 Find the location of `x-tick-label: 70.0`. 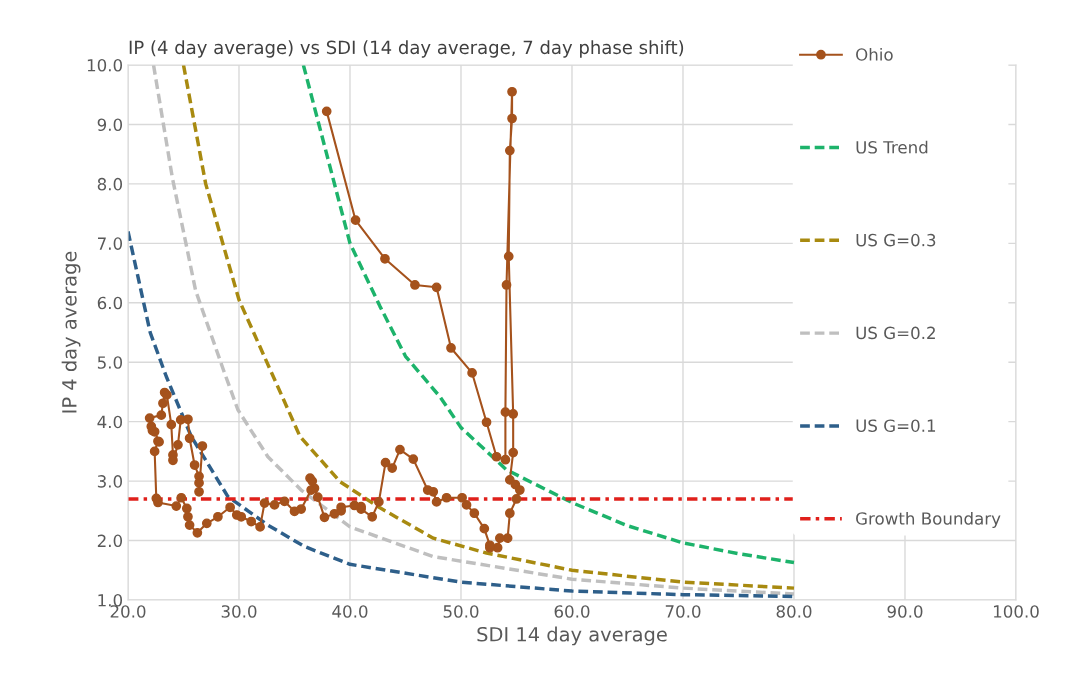

x-tick-label: 70.0 is located at coordinates (683, 611).